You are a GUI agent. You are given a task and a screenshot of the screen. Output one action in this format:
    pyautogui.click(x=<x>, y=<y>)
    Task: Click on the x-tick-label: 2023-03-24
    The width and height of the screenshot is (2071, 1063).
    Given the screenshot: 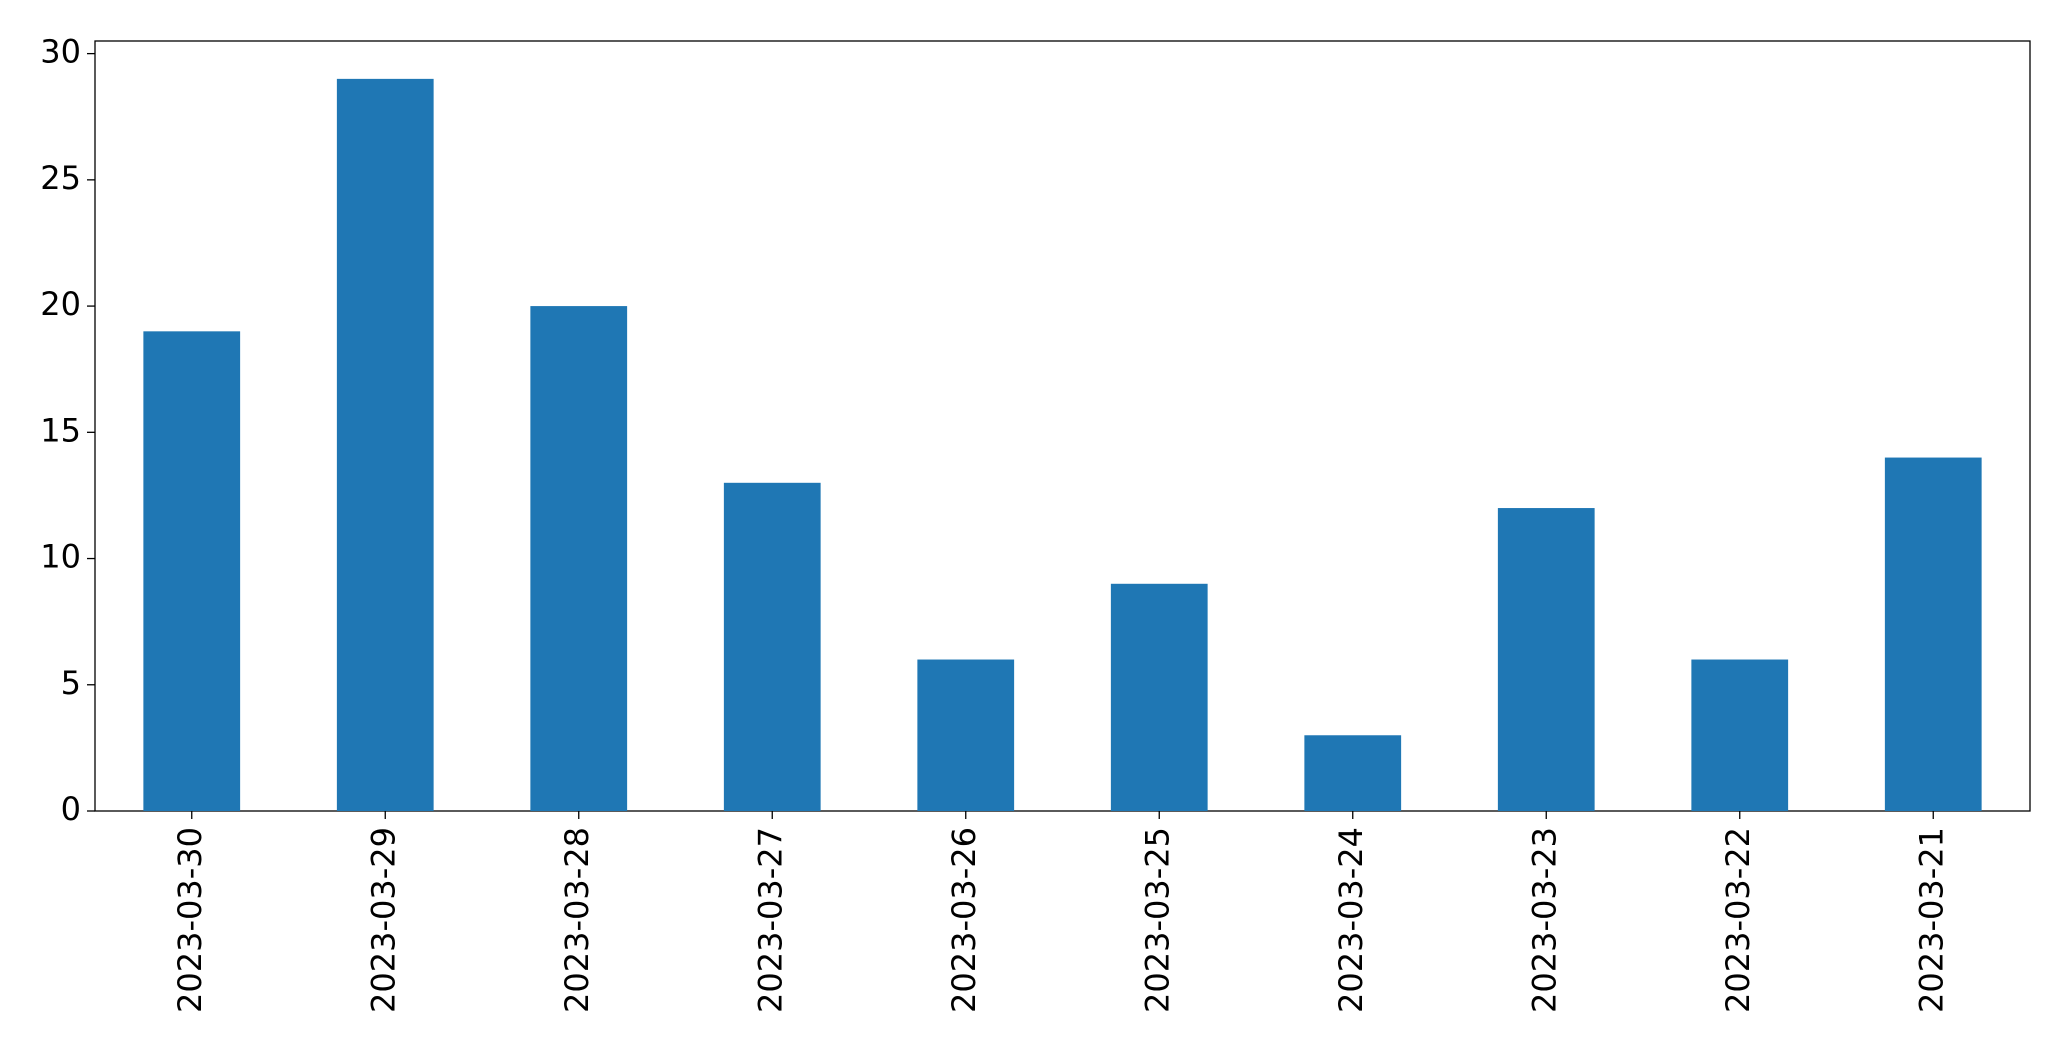 What is the action you would take?
    pyautogui.click(x=1351, y=920)
    